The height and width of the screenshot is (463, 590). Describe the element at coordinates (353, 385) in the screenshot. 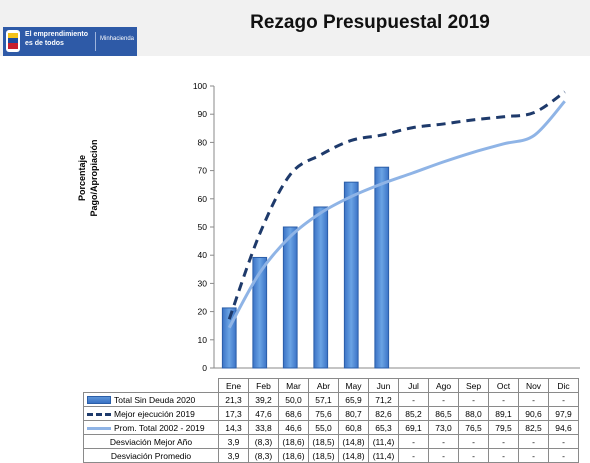

I see `x-tick-label: May` at that location.